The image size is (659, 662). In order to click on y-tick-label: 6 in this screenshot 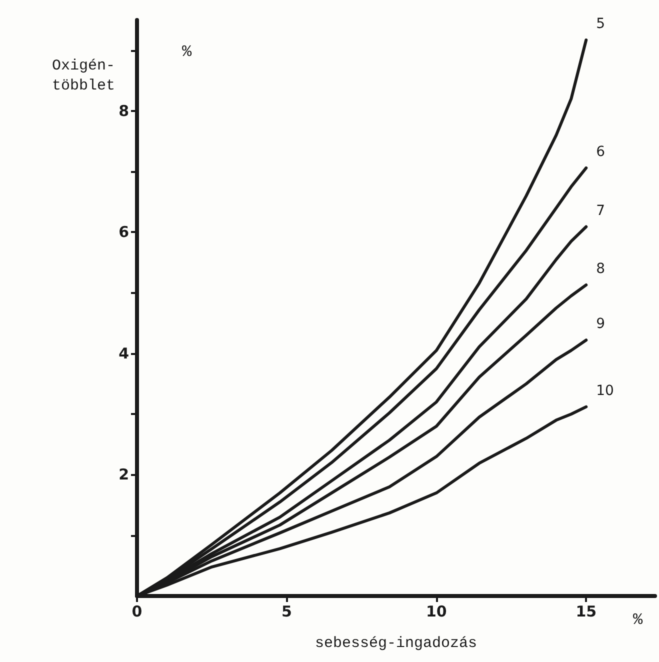, I will do `click(123, 232)`.